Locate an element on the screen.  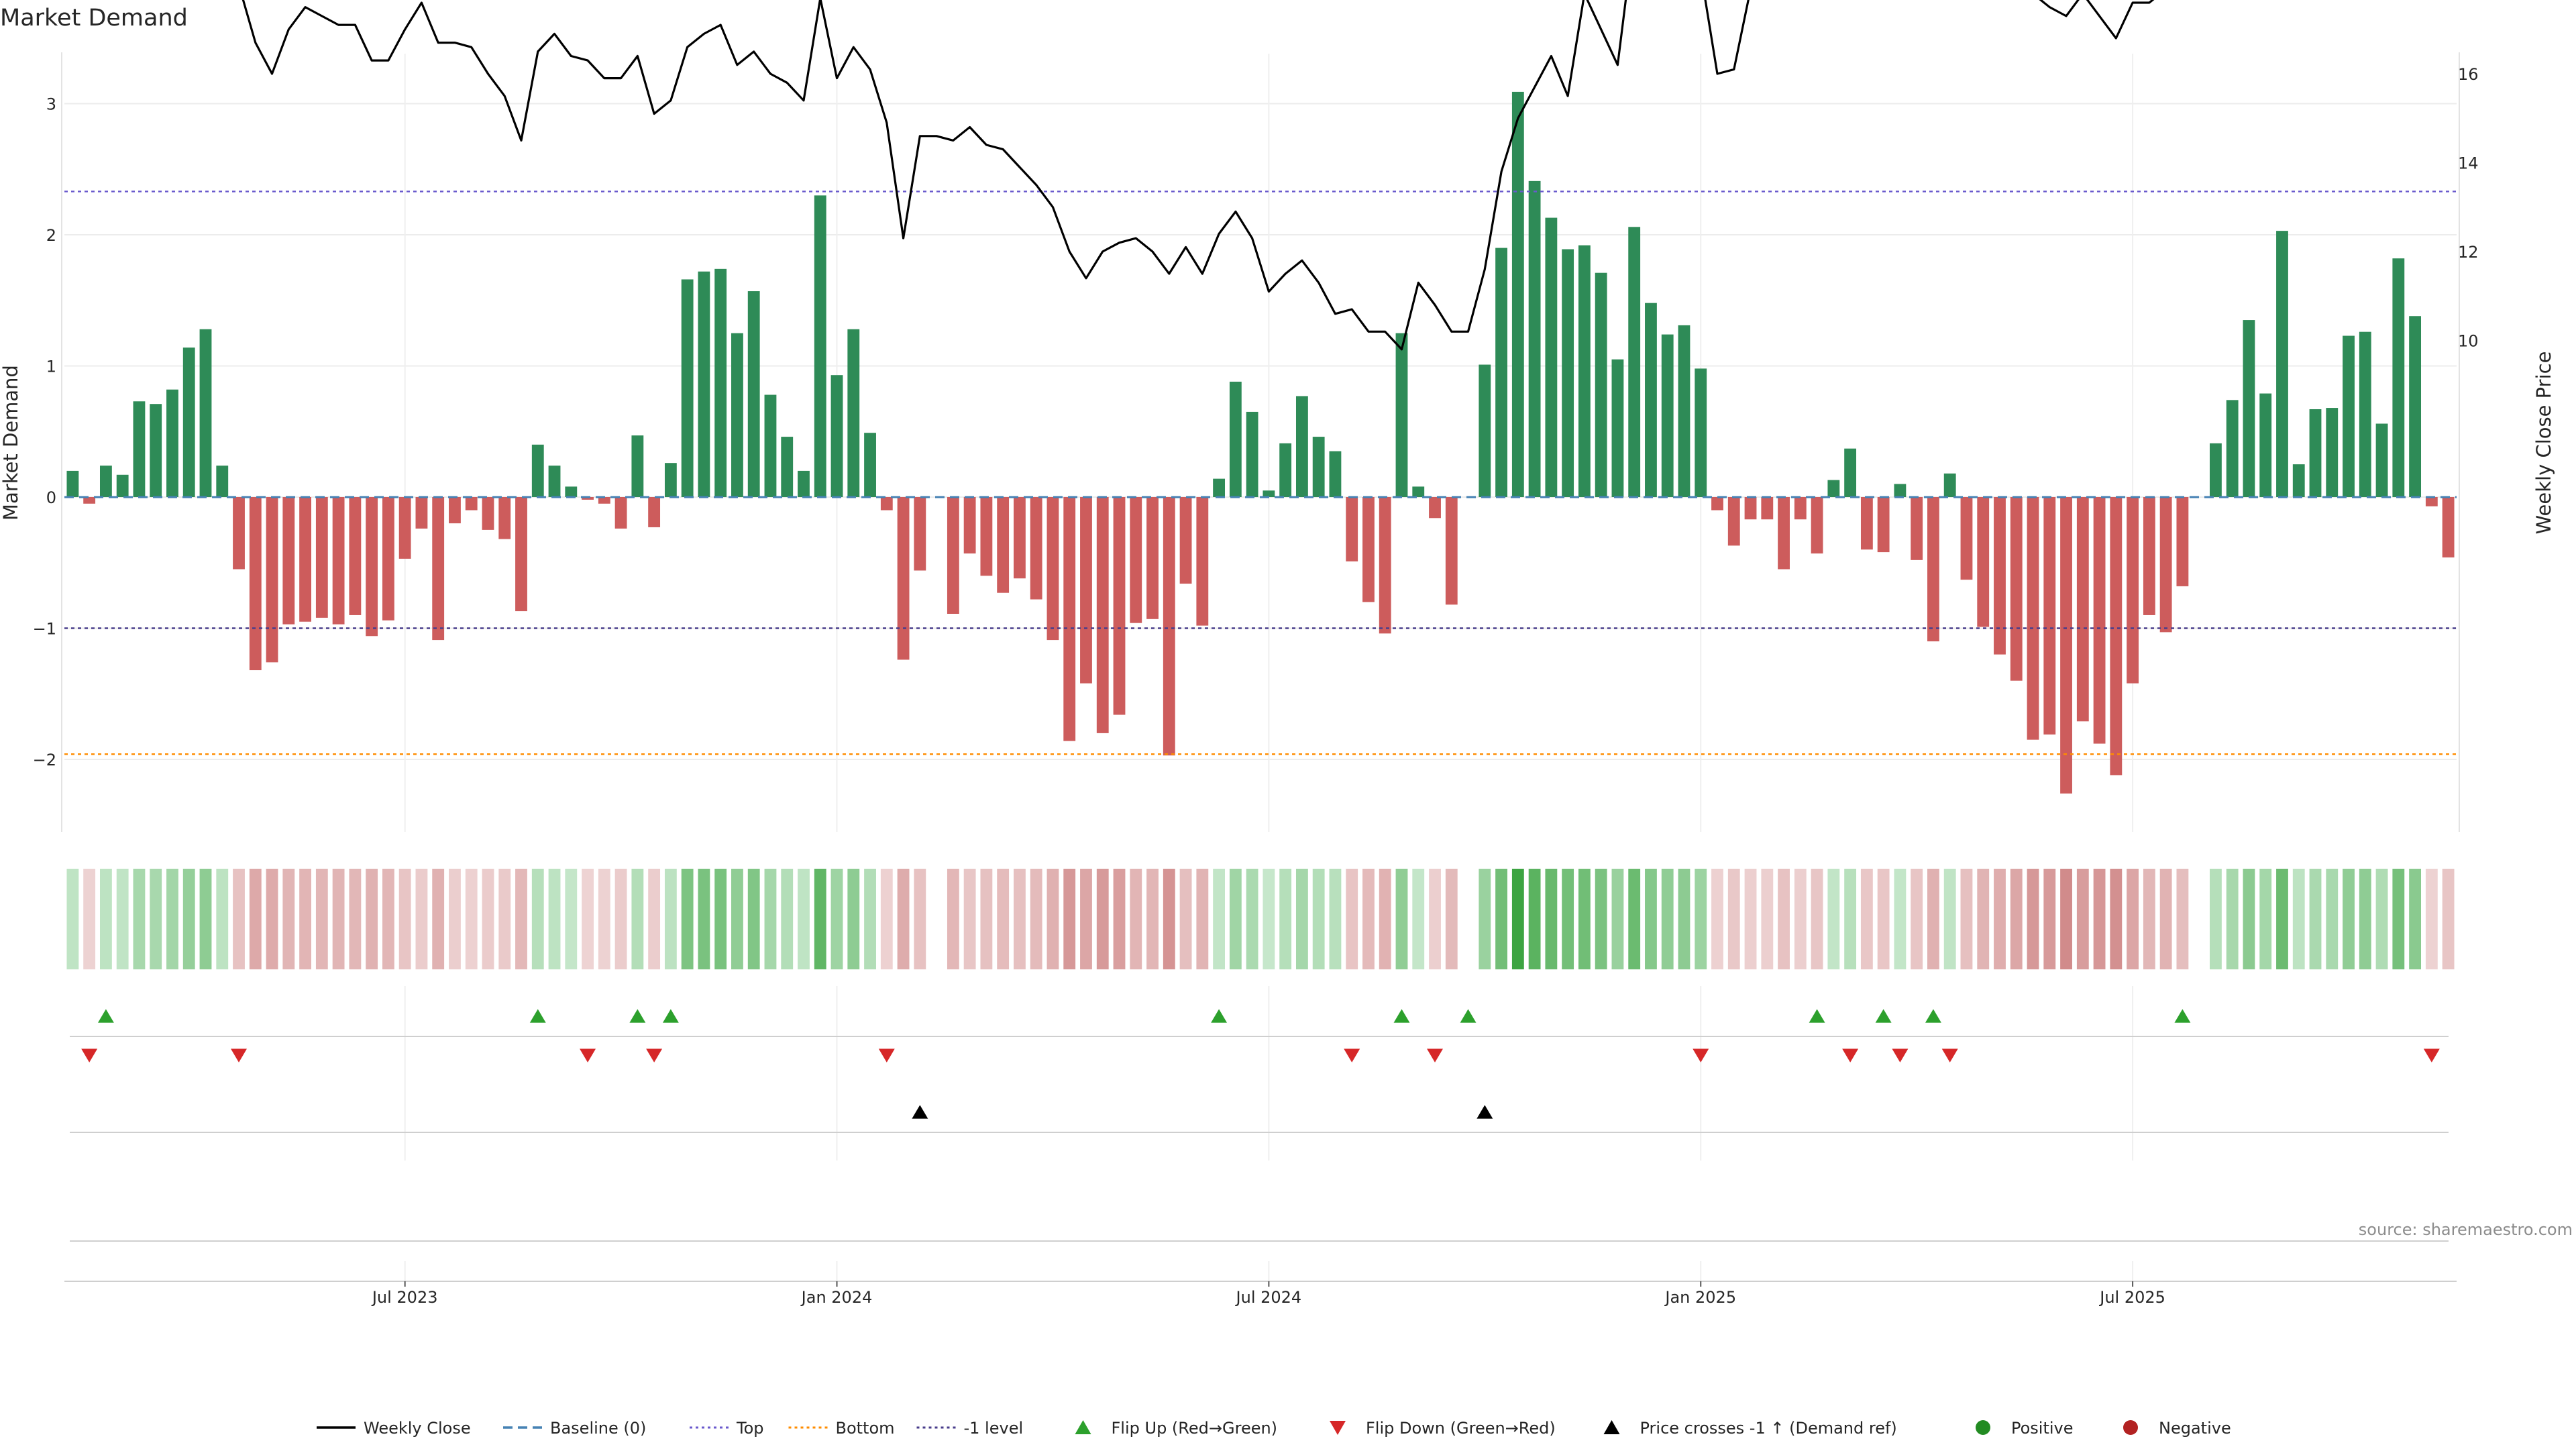
y-tick-label: 1 is located at coordinates (51, 367).